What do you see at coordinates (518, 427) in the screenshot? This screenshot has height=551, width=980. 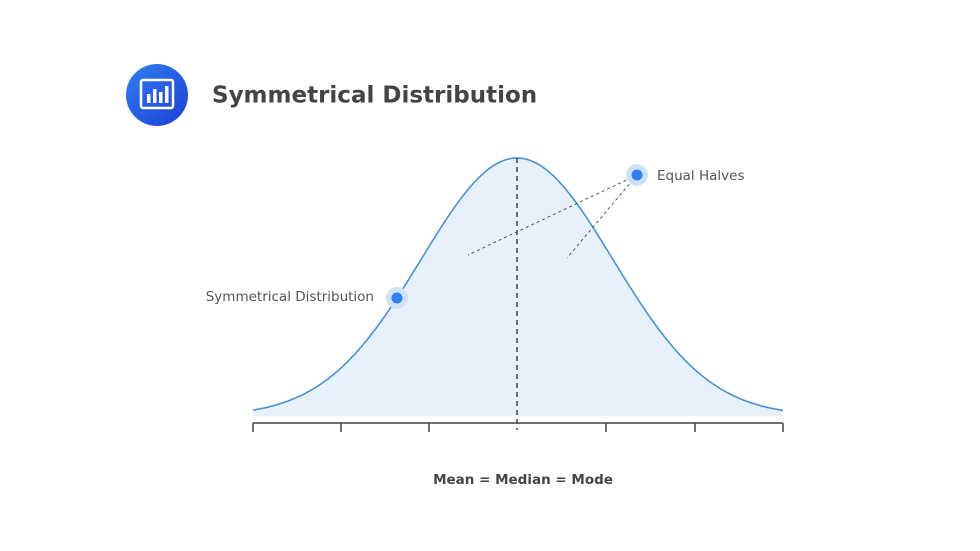 I see `axis` at bounding box center [518, 427].